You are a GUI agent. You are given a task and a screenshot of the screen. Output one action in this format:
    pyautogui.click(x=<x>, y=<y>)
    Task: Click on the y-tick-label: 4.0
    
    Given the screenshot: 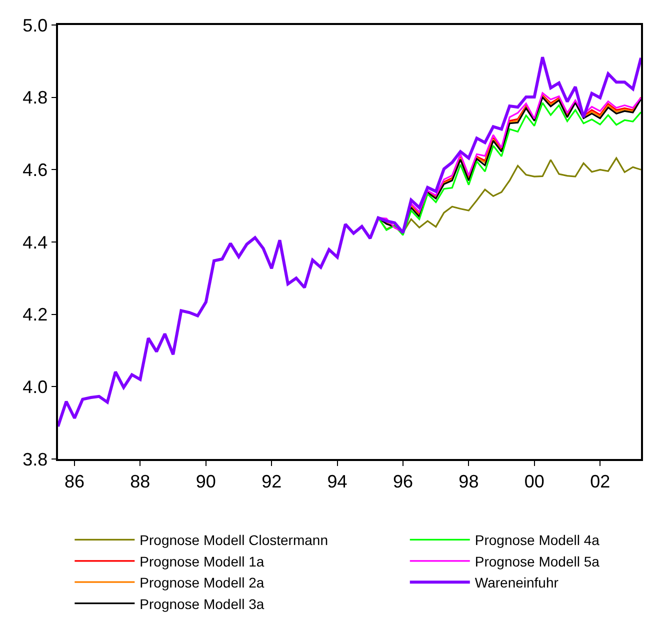 What is the action you would take?
    pyautogui.click(x=35, y=386)
    